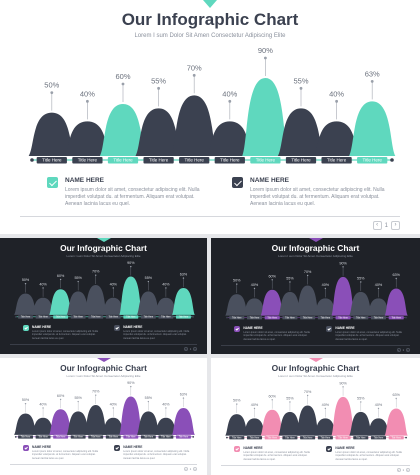  I want to click on page-title: Our Infographic Chart, so click(315, 367).